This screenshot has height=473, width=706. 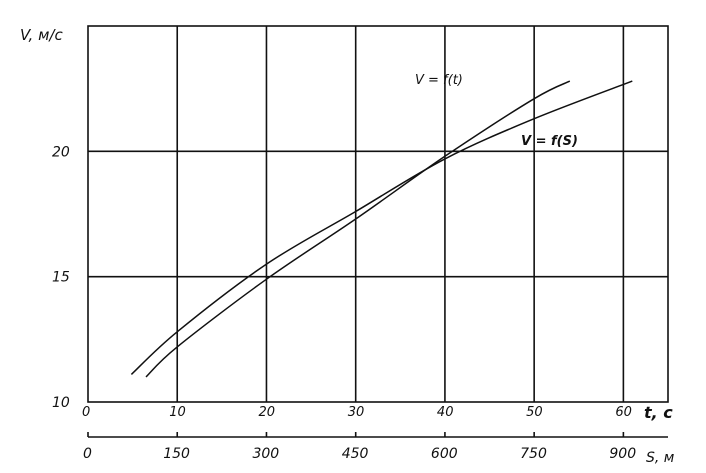 What do you see at coordinates (622, 454) in the screenshot?
I see `s-tick-label: 900` at bounding box center [622, 454].